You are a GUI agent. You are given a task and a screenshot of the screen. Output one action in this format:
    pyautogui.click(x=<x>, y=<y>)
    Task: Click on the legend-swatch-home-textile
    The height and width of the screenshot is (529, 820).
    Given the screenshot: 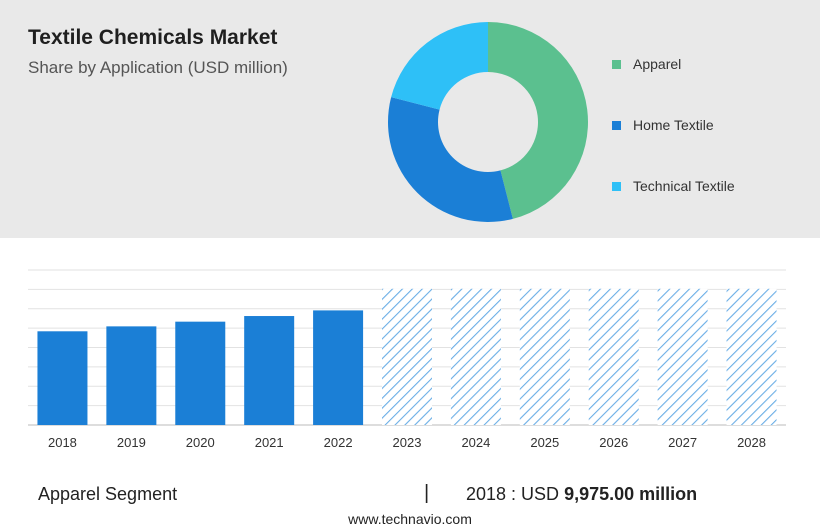 What is the action you would take?
    pyautogui.click(x=616, y=125)
    